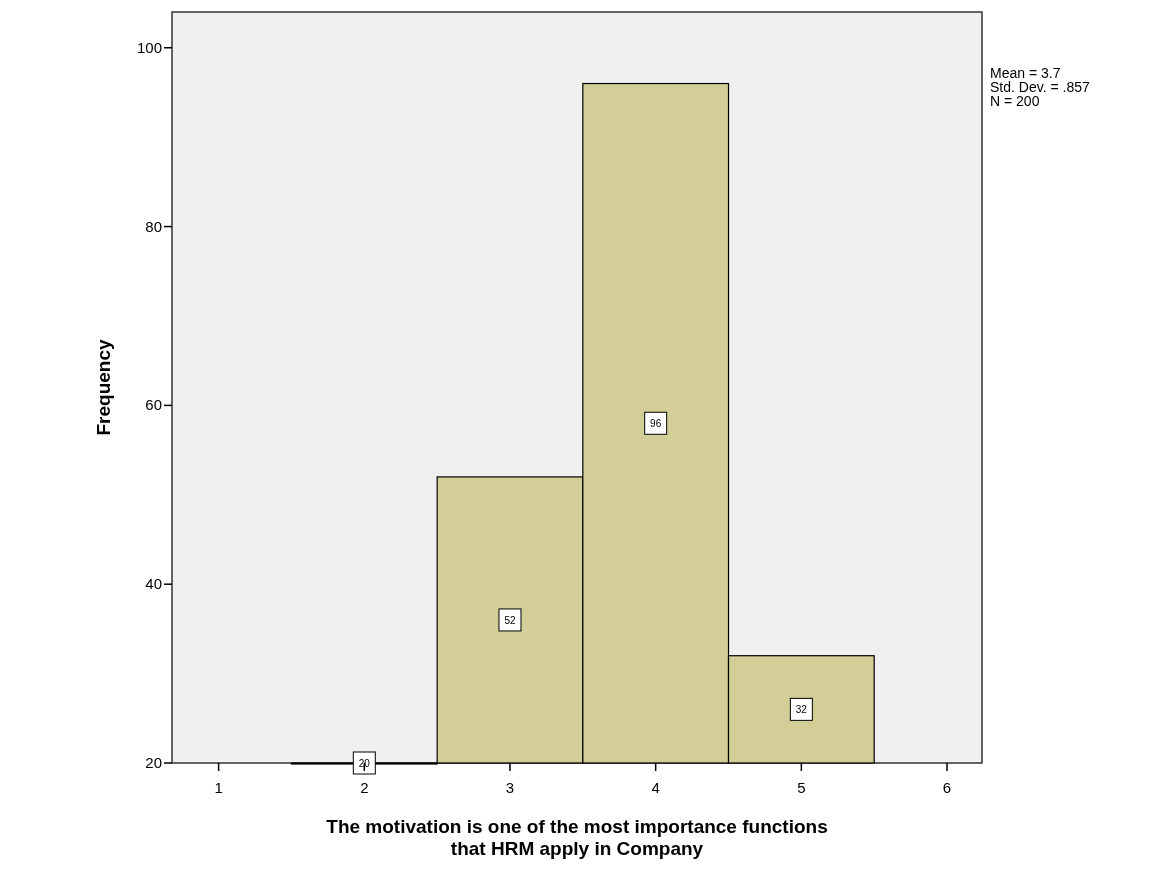 The width and height of the screenshot is (1156, 884). I want to click on y-tick-label: 20, so click(153, 762).